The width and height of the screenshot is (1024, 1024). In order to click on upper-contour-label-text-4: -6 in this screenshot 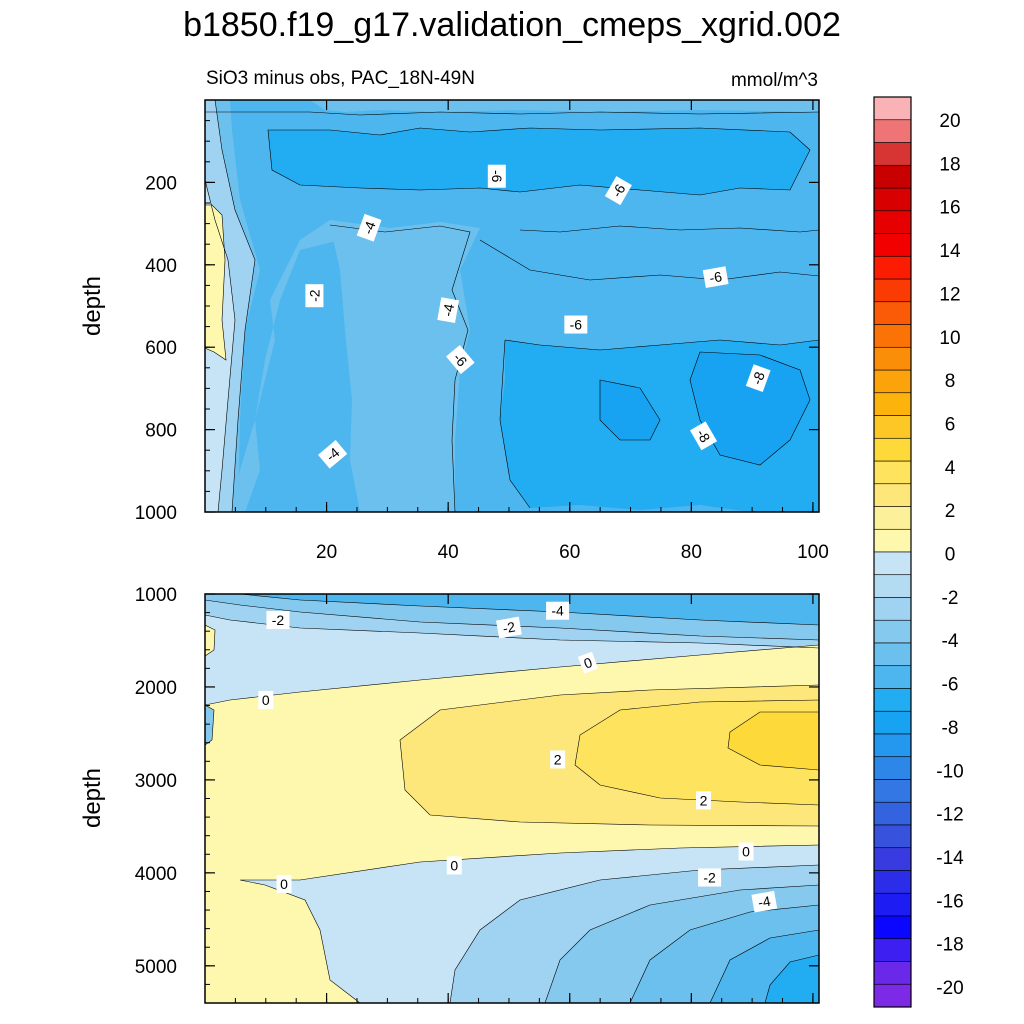, I will do `click(715, 277)`.